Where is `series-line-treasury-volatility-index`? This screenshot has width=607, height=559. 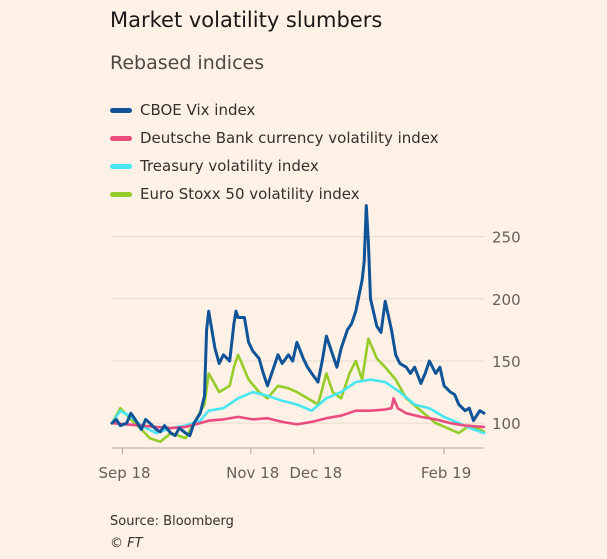
series-line-treasury-volatility-index is located at coordinates (298, 406).